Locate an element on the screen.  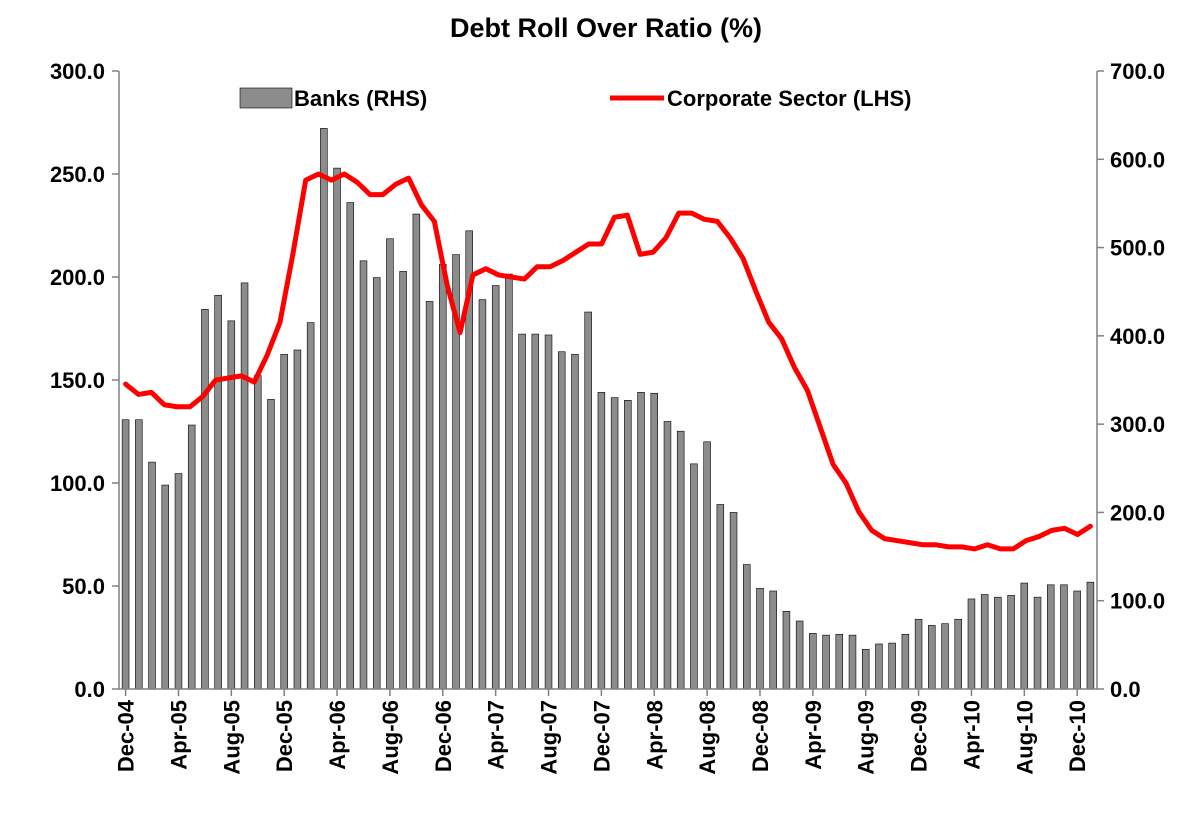
x-tick-label: Dec-08 is located at coordinates (760, 736).